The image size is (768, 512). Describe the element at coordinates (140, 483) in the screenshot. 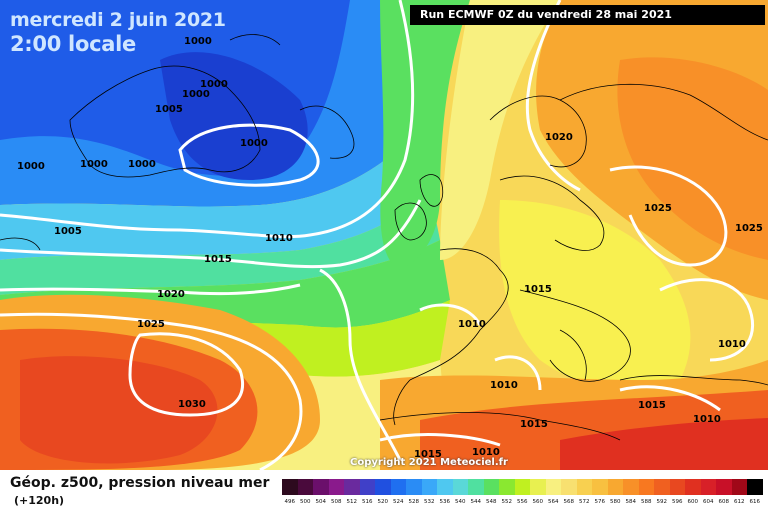

I see `field-title: Géop. z500, pression niveau mer` at that location.